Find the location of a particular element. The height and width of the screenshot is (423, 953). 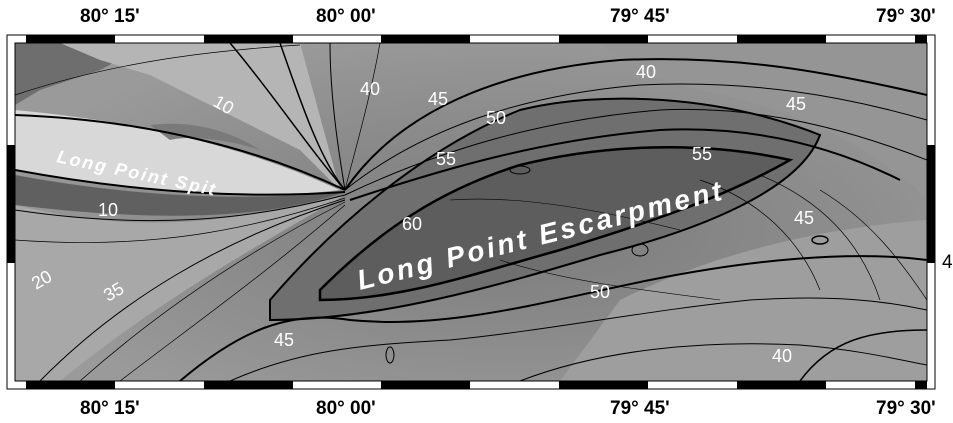

contour-label: 10 is located at coordinates (108, 210).